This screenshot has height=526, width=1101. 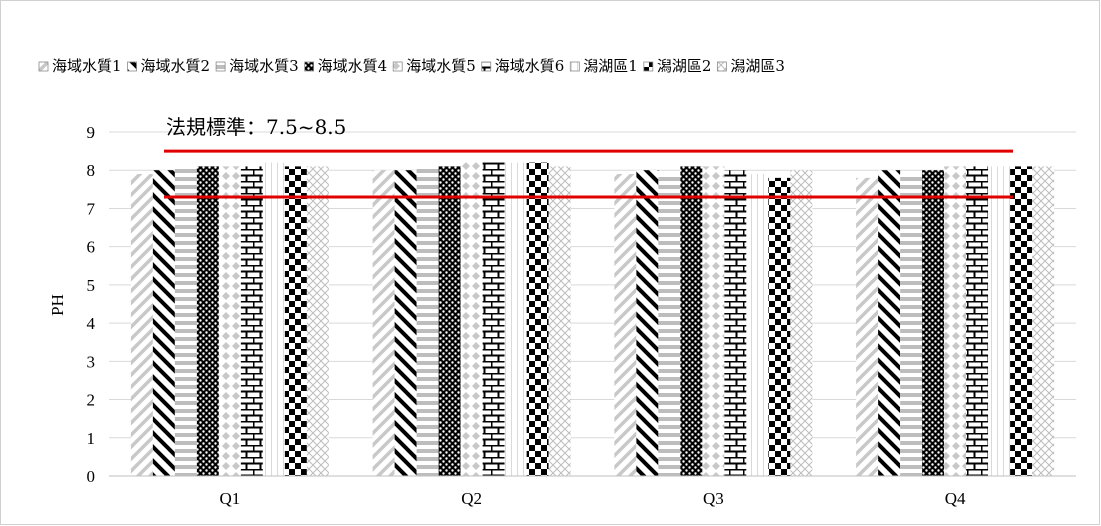 What do you see at coordinates (441, 66) in the screenshot?
I see `legend-label: 海域水質5` at bounding box center [441, 66].